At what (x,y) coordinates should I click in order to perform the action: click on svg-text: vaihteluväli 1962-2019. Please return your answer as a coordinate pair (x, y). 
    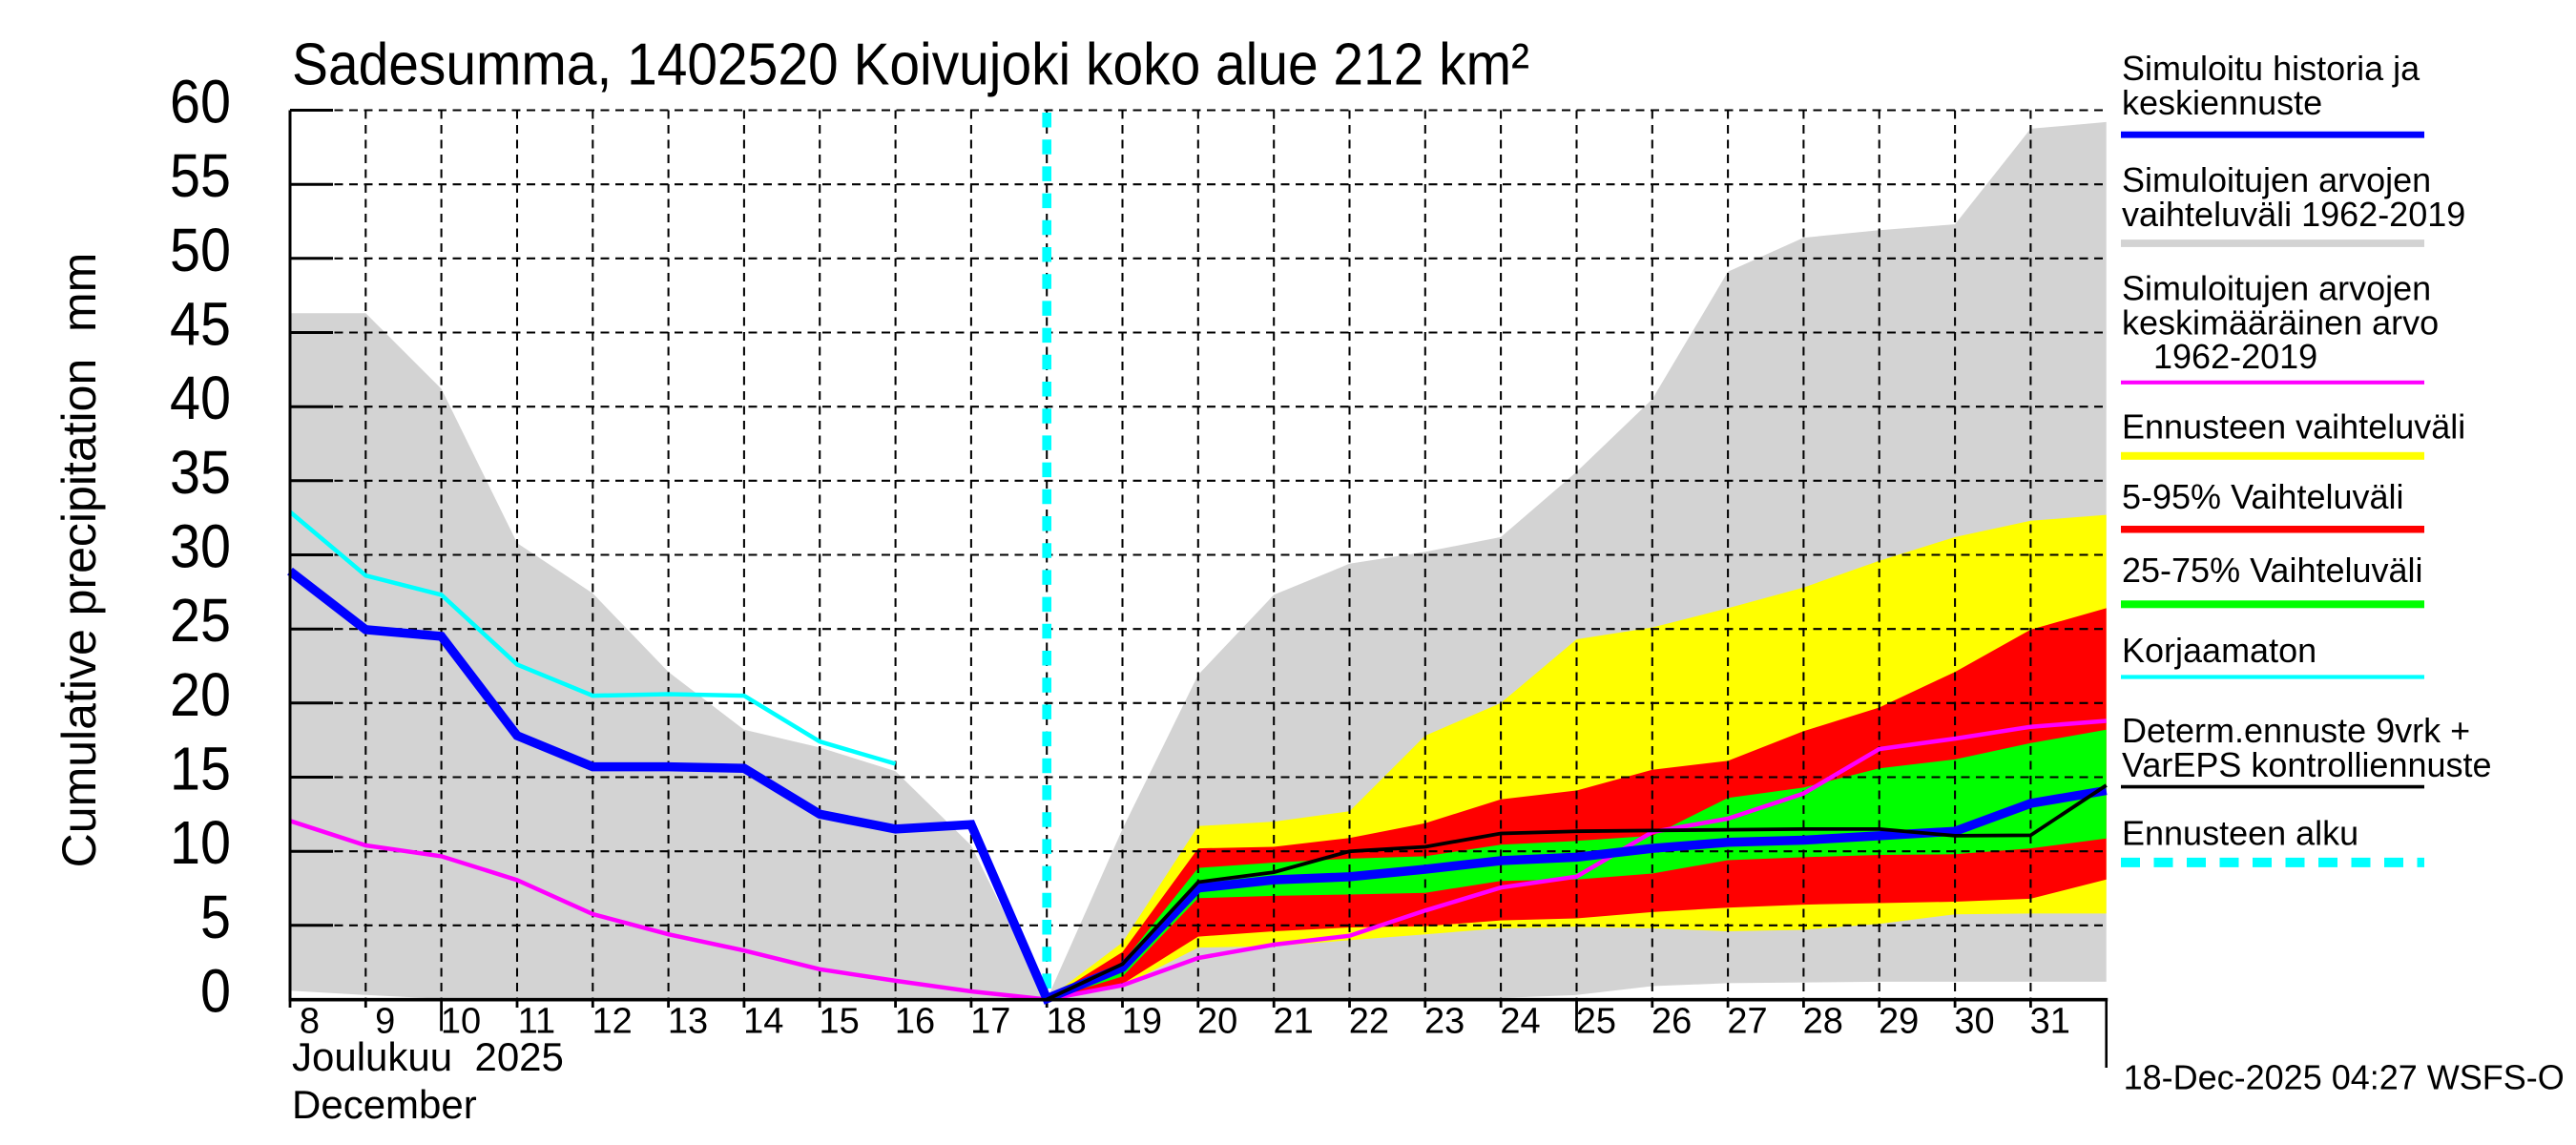
    Looking at the image, I should click on (2293, 214).